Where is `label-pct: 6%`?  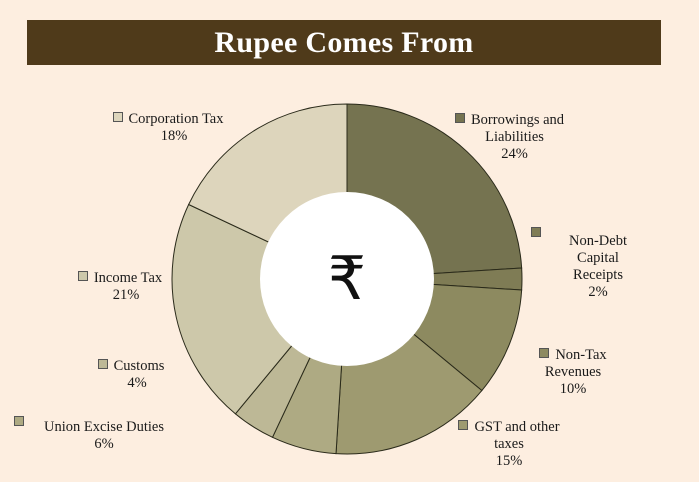
label-pct: 6% is located at coordinates (104, 444).